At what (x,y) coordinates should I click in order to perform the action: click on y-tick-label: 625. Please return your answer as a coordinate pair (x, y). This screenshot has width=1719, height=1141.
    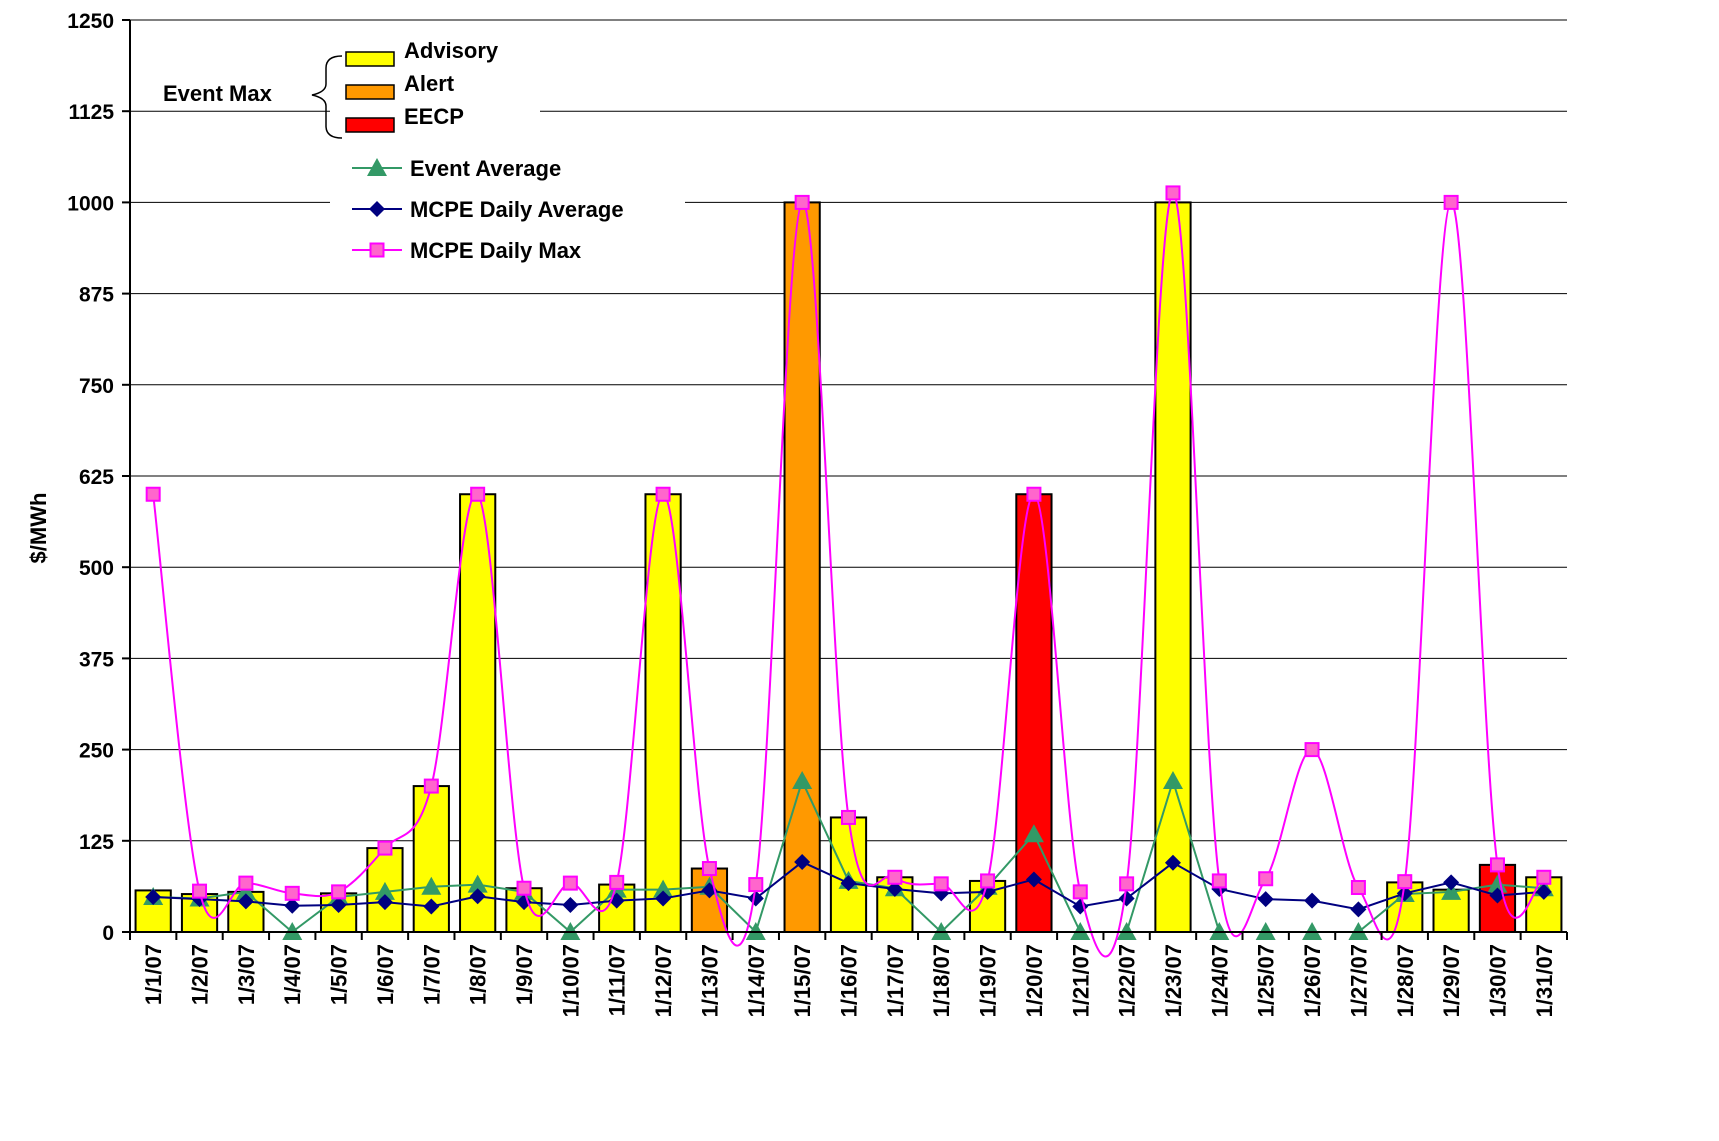
    Looking at the image, I should click on (96, 477).